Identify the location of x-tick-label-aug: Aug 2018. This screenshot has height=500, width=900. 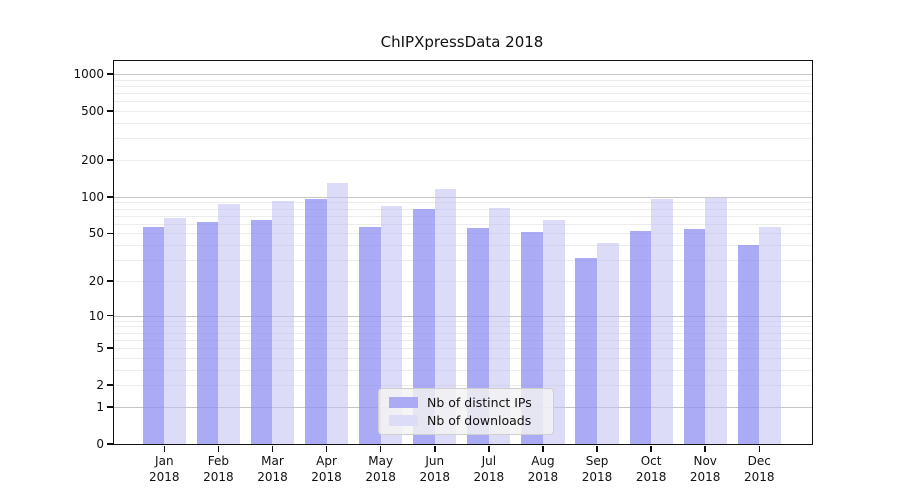
(543, 469).